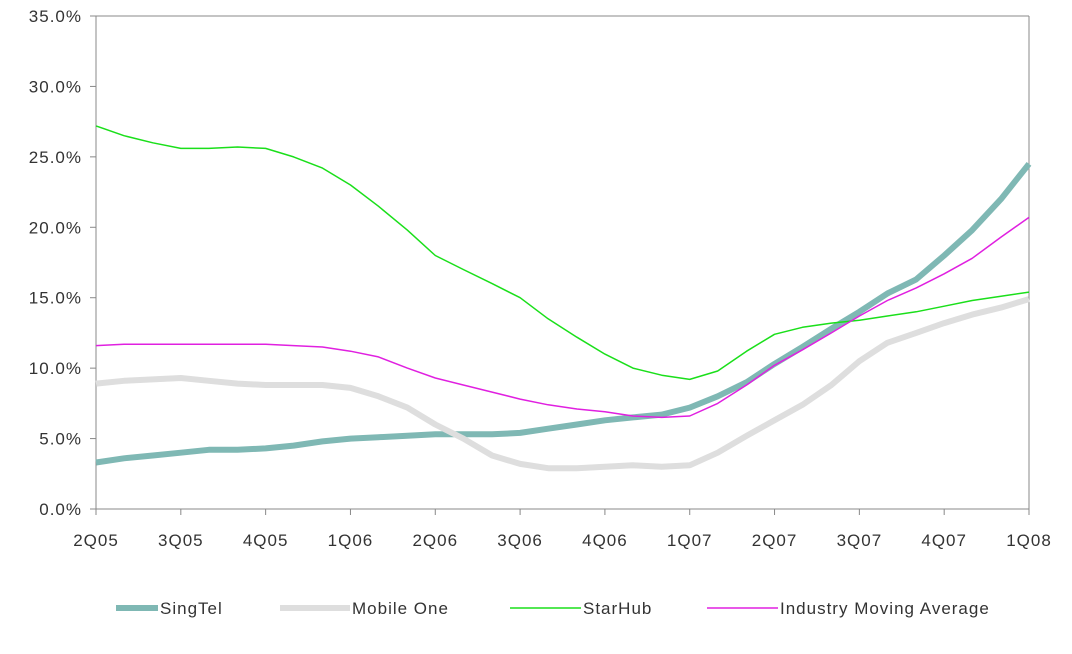 The image size is (1072, 654). I want to click on legend-label: Mobile One, so click(400, 608).